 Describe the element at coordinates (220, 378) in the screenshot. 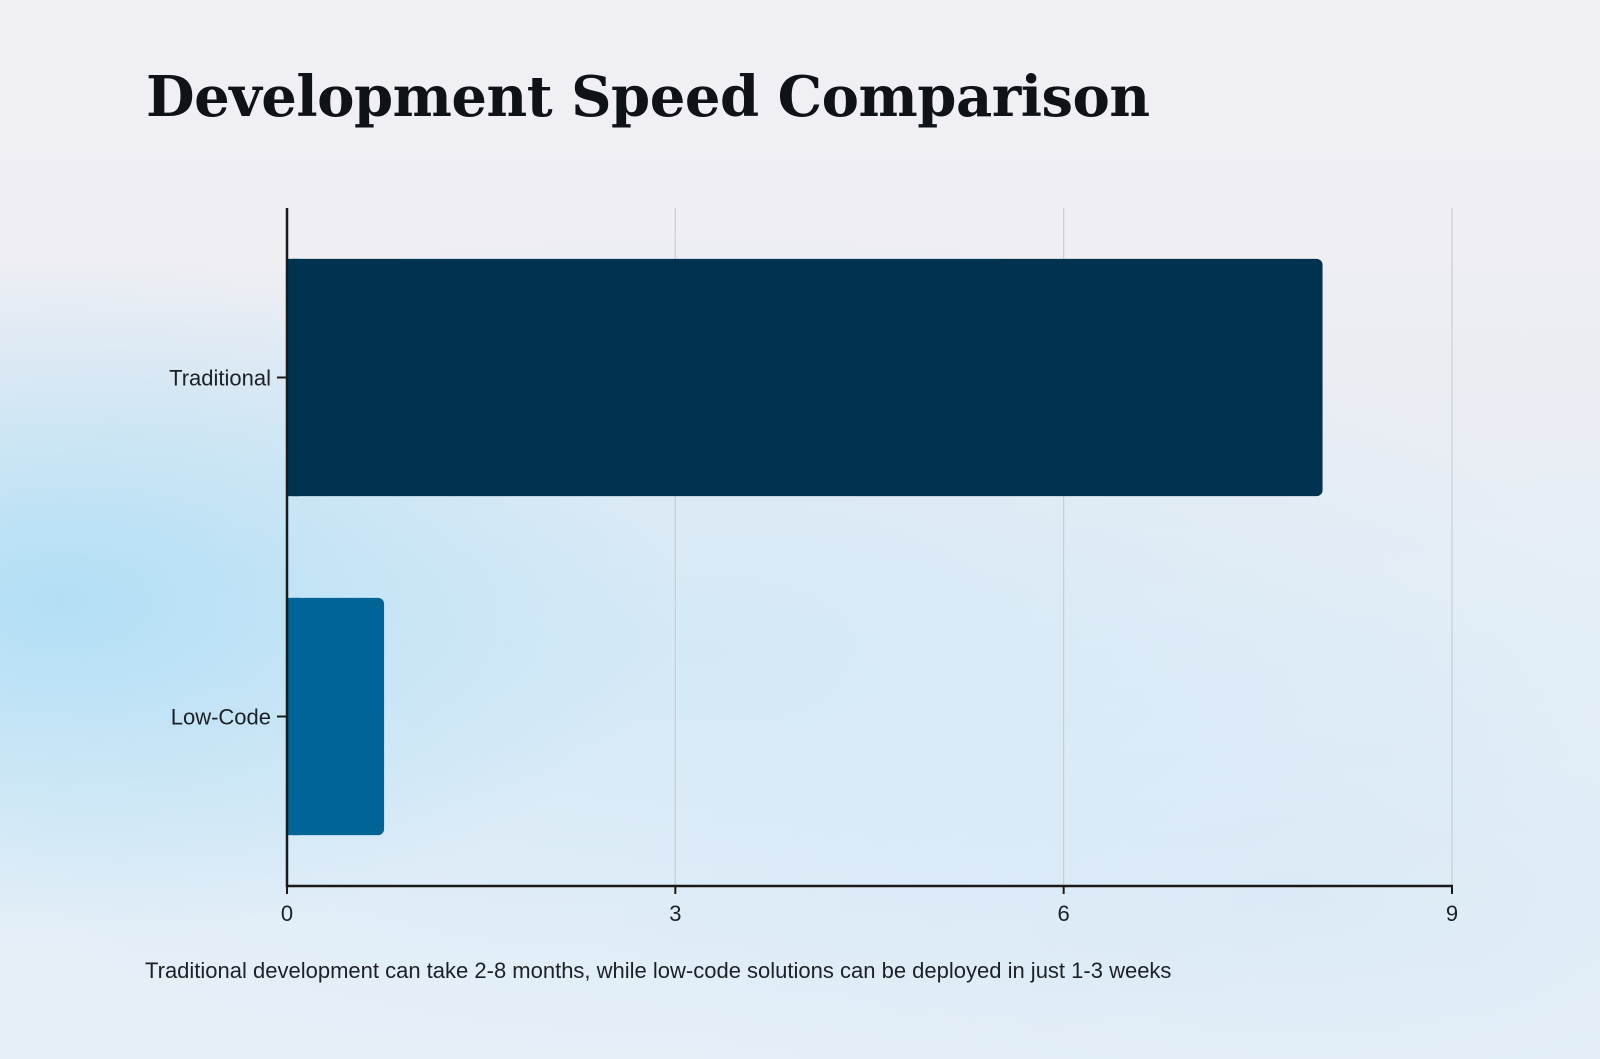

I see `y-category-label: Traditional` at that location.